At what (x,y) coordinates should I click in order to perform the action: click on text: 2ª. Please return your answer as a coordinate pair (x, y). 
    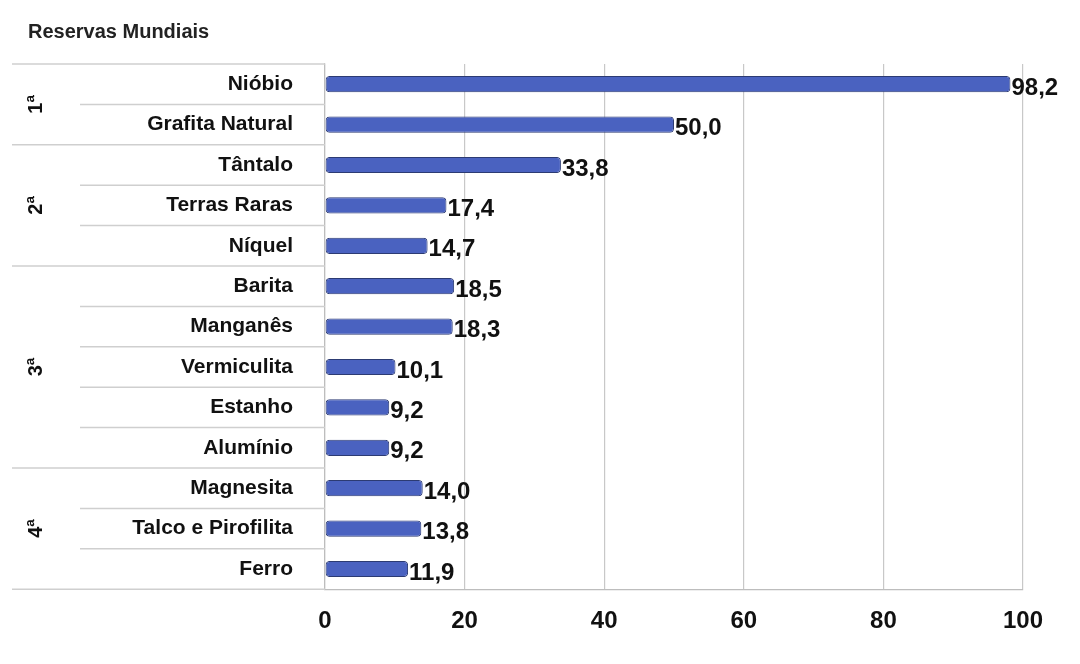
    Looking at the image, I should click on (34, 205).